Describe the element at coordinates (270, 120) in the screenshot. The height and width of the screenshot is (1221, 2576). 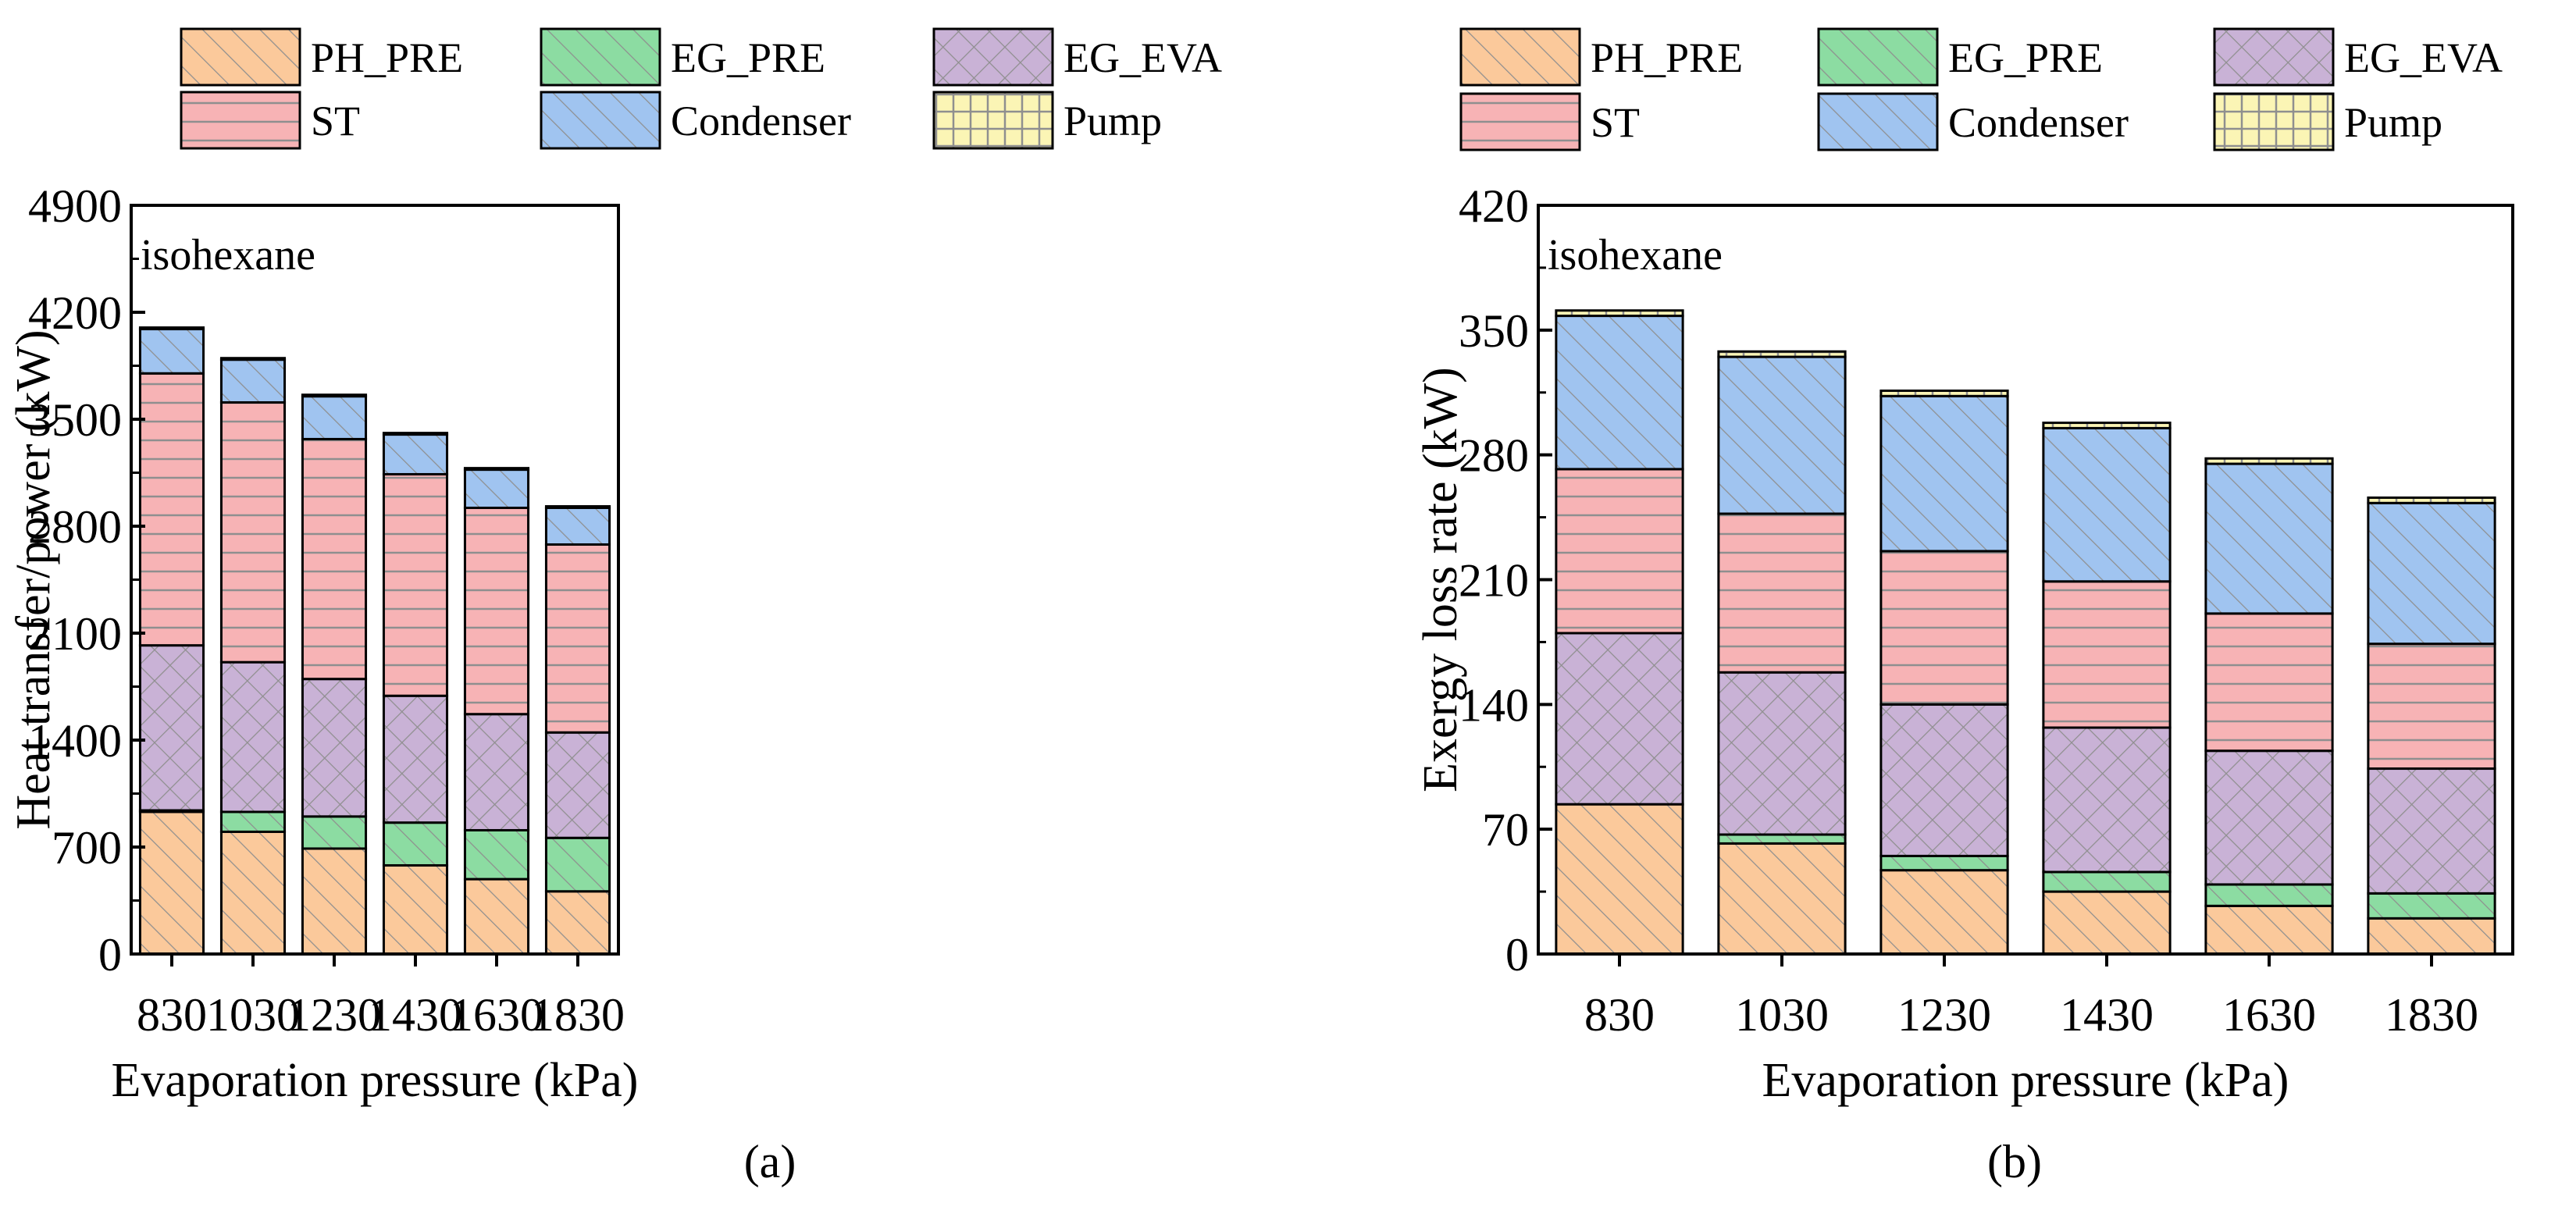
I see `legend-item-st: ST` at that location.